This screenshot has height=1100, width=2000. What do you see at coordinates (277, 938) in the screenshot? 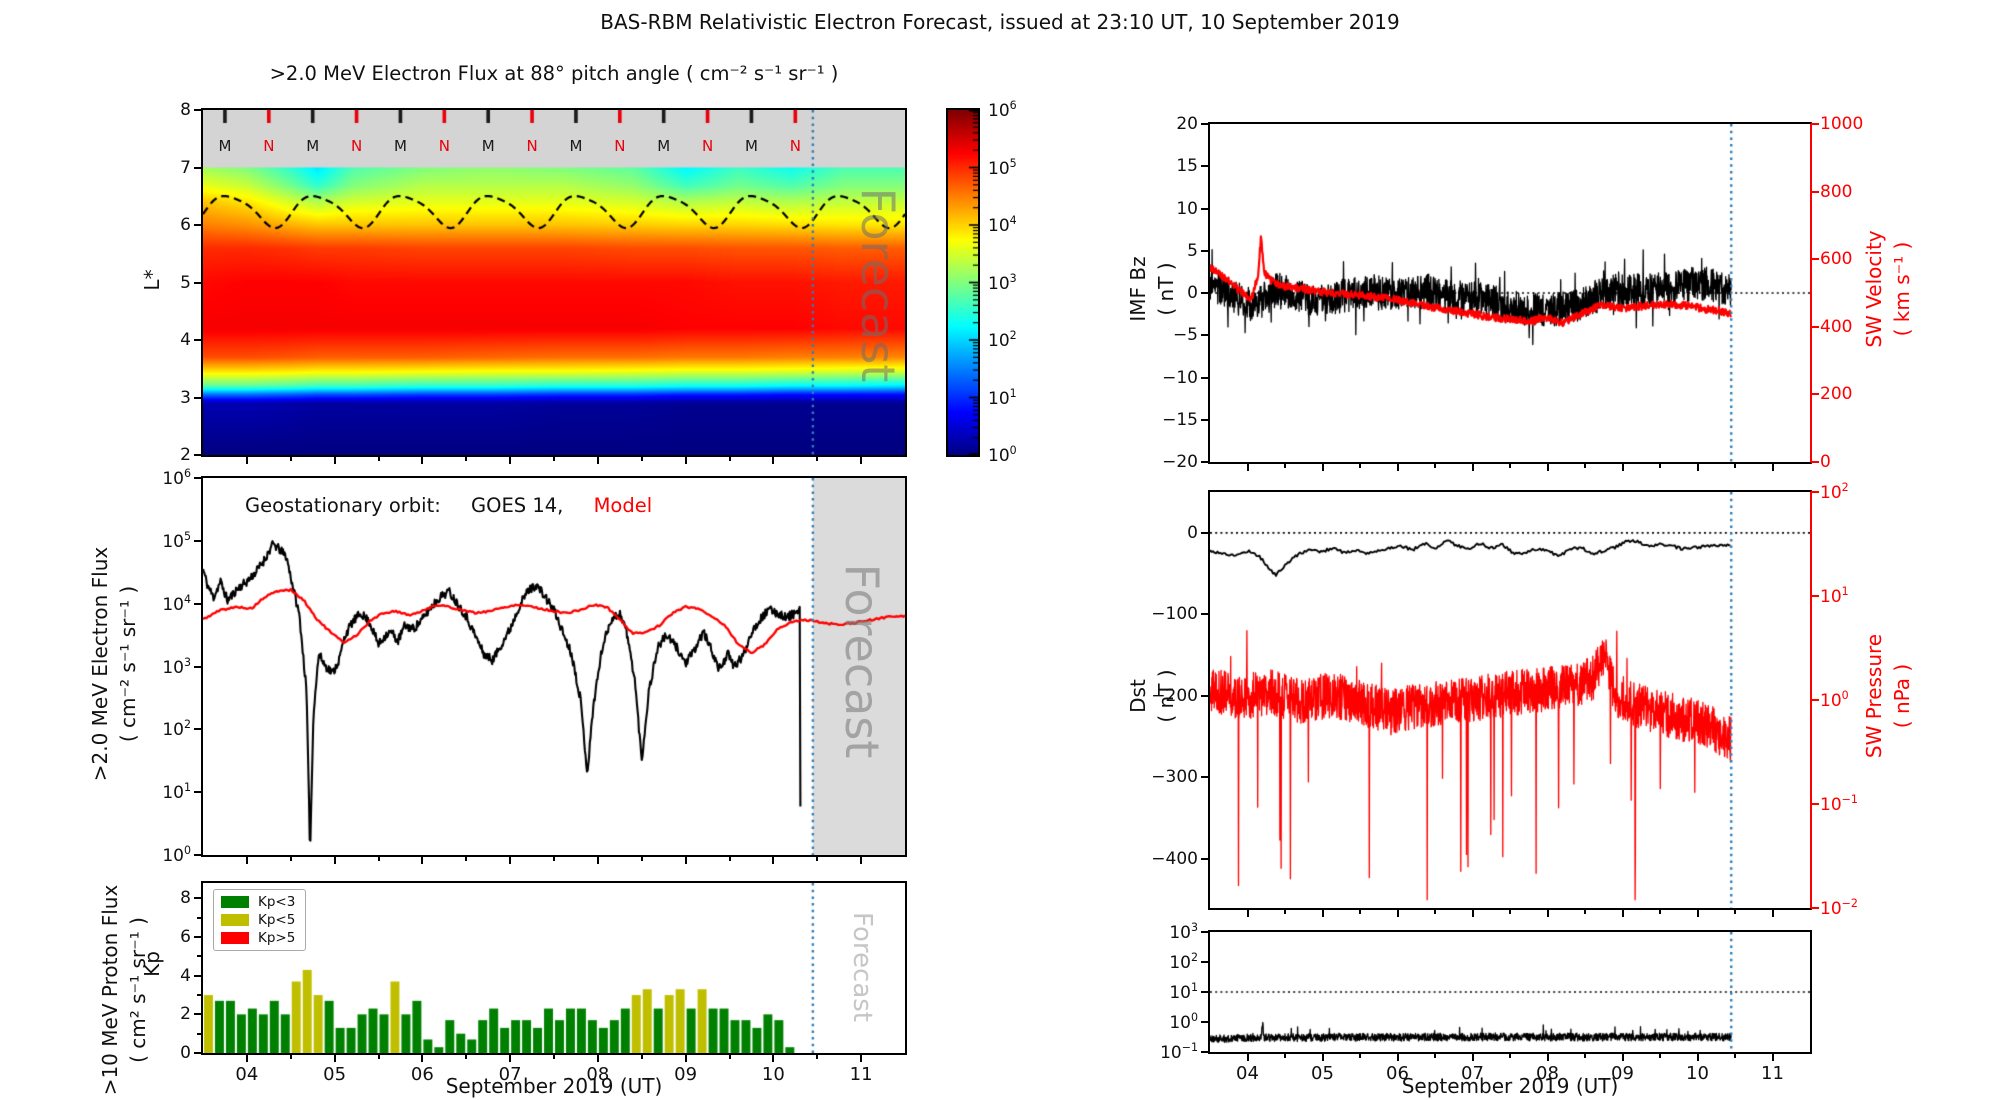
I see `kp-high-label: Kp>5` at bounding box center [277, 938].